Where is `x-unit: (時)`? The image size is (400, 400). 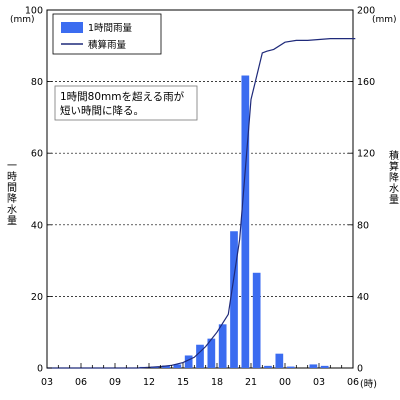
x-unit: (時) is located at coordinates (368, 384).